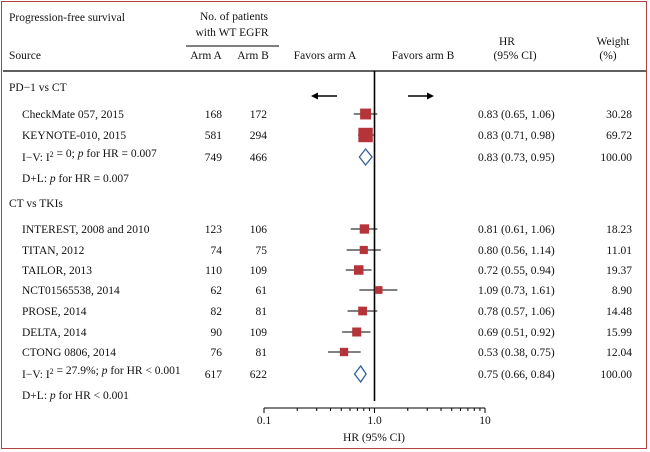 The height and width of the screenshot is (452, 650). I want to click on pooled-hr-ci: 0.75 (0.66, 0.84), so click(516, 375).